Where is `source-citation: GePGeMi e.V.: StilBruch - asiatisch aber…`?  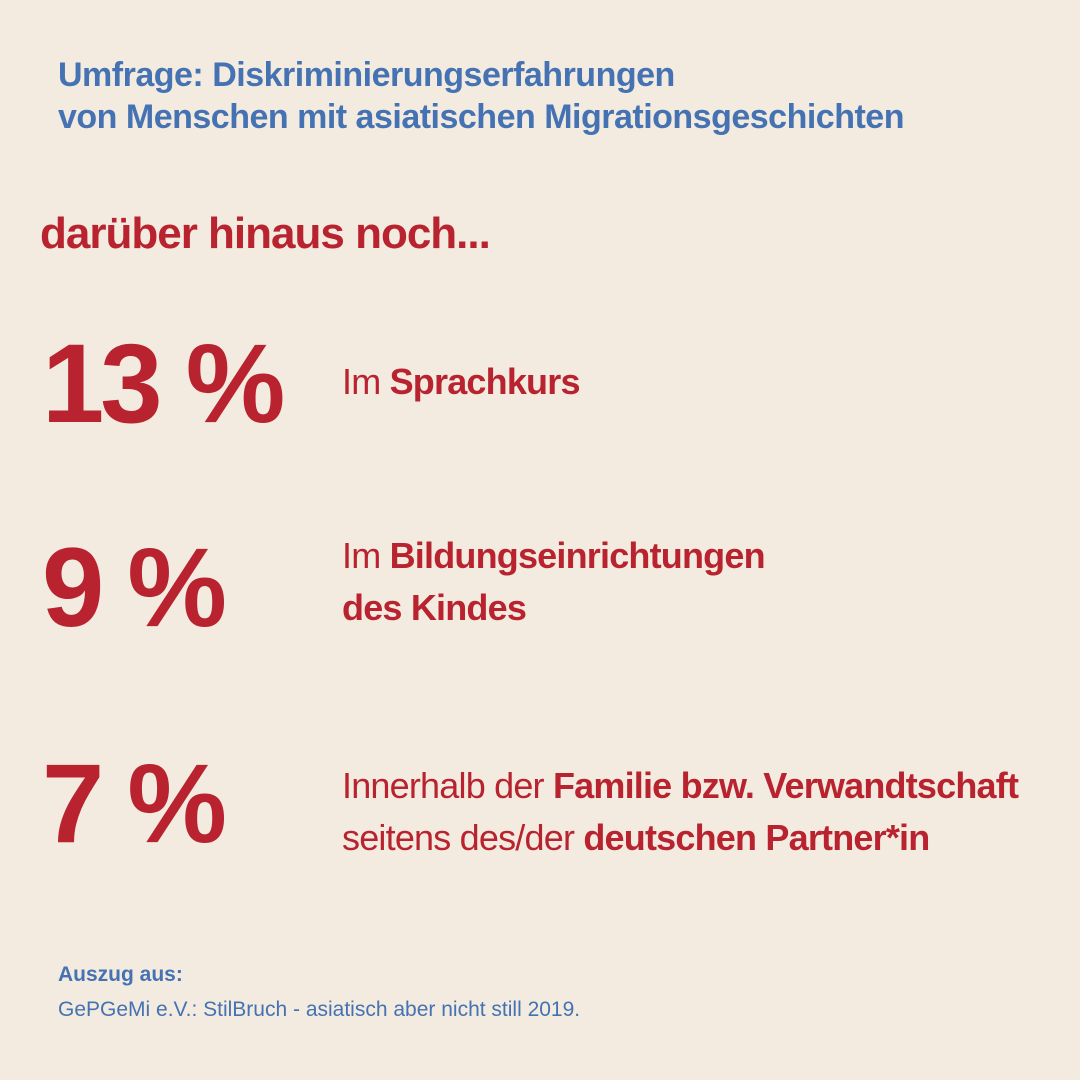 source-citation: GePGeMi e.V.: StilBruch - asiatisch aber… is located at coordinates (319, 1009).